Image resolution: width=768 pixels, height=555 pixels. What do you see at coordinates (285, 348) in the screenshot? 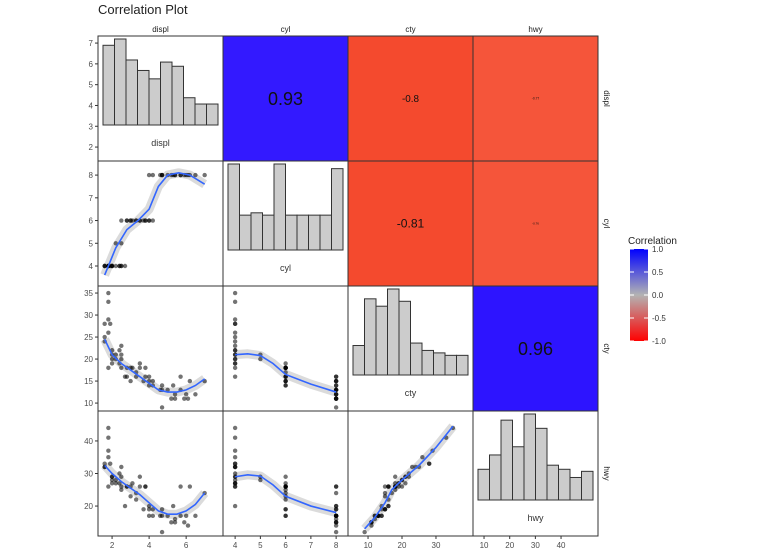
I see `panel-background` at bounding box center [285, 348].